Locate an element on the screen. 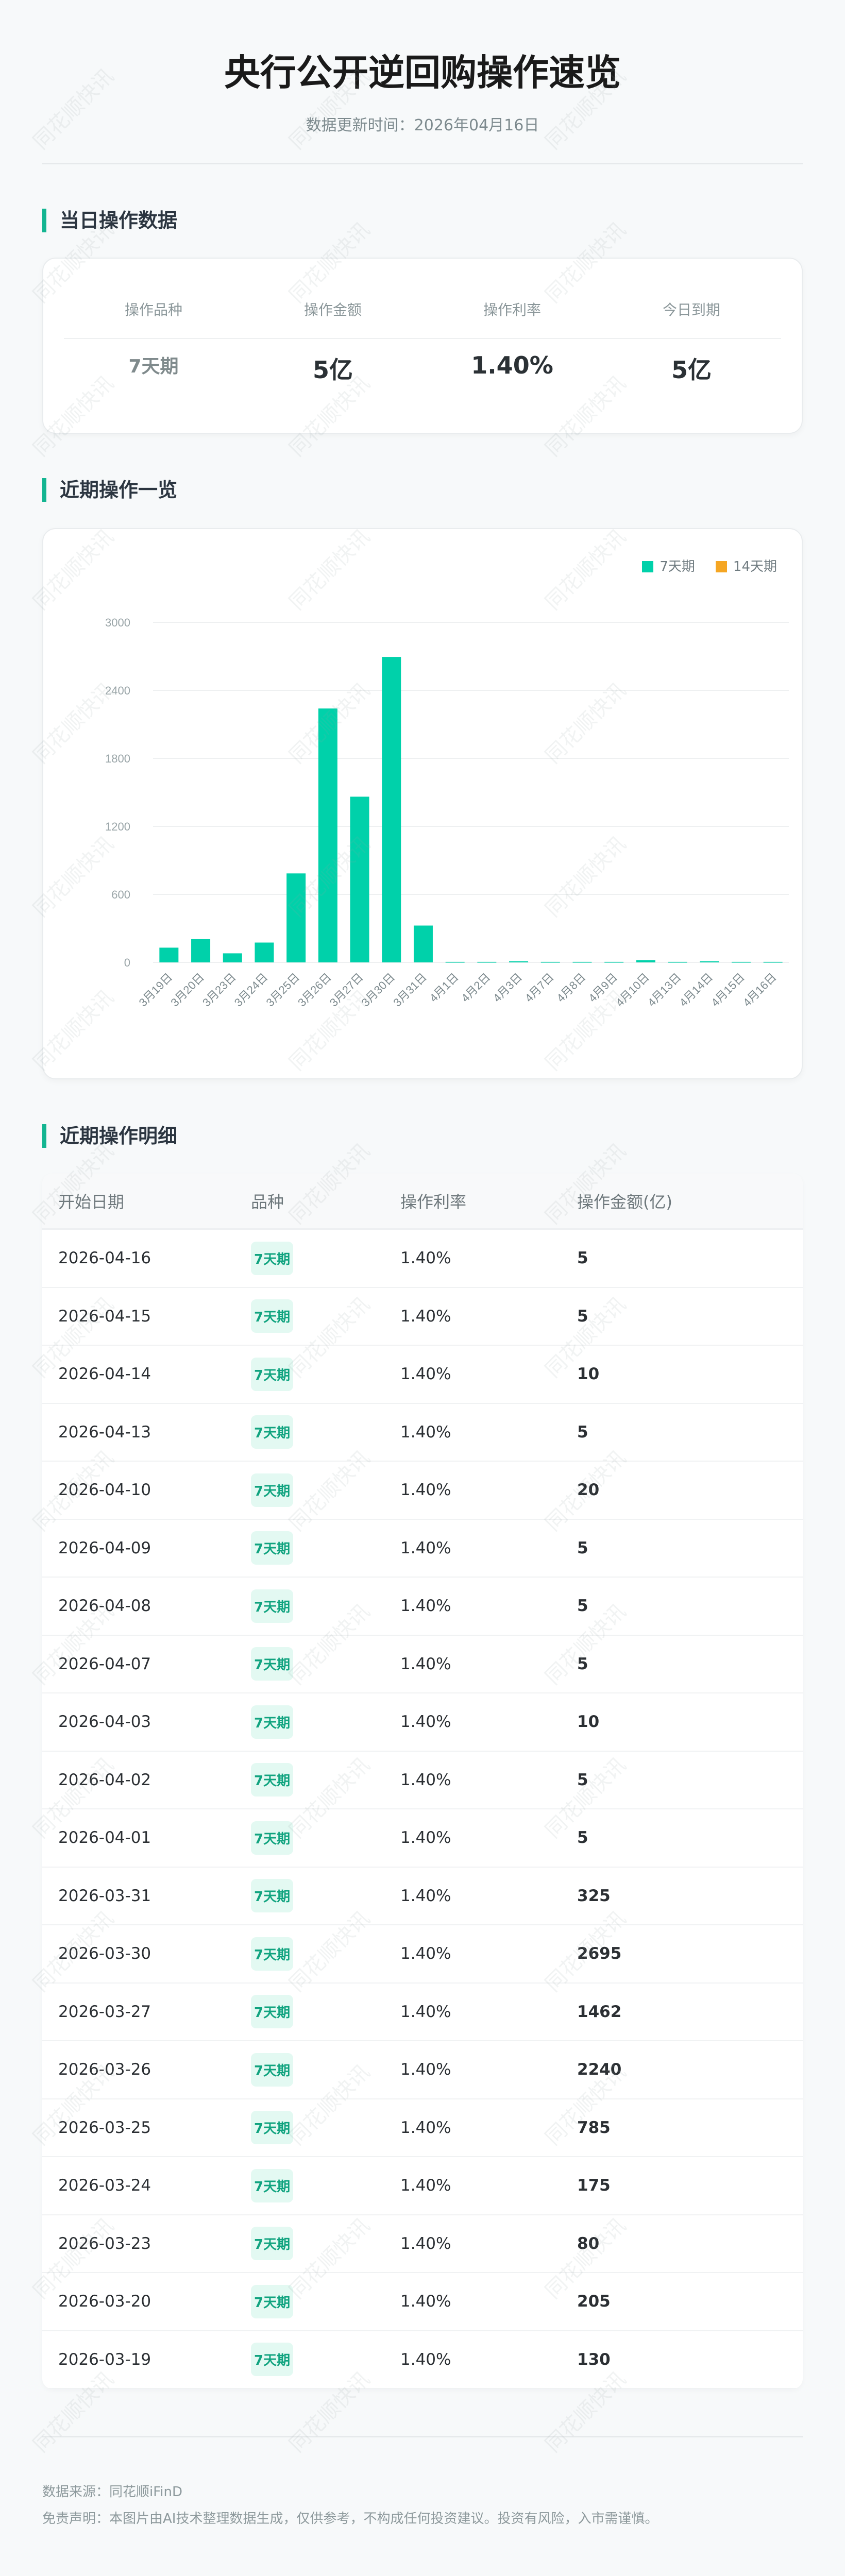 This screenshot has height=2576, width=845. stat-labels: 操作品种 操作金额 操作利率 今日到期 is located at coordinates (422, 309).